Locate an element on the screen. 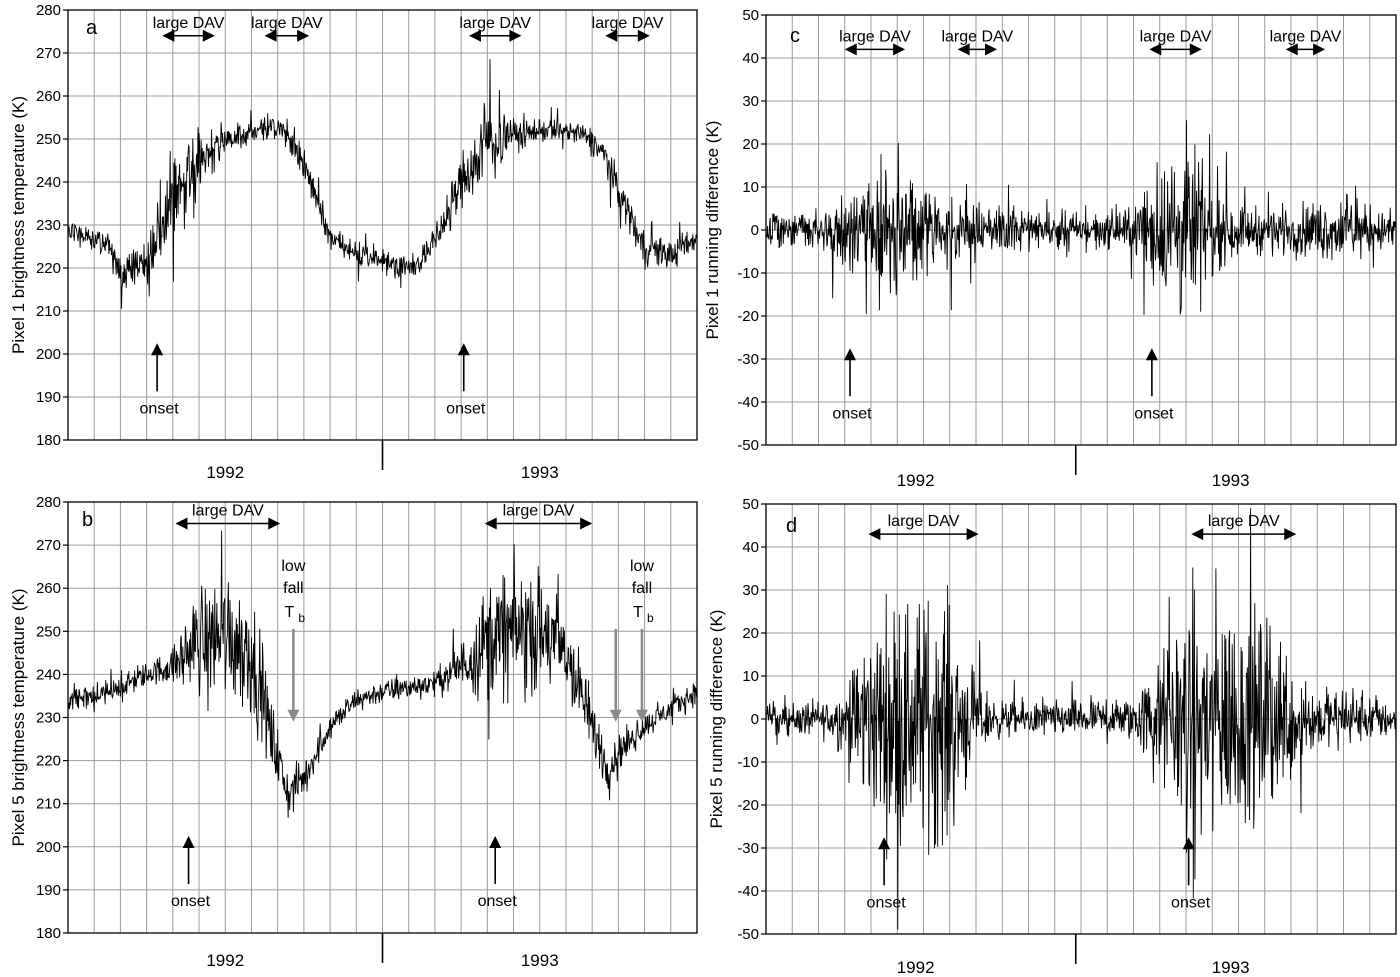 The image size is (1400, 977). y-axis-label: Pixel 1 brightness temperature (K) is located at coordinates (18, 225).